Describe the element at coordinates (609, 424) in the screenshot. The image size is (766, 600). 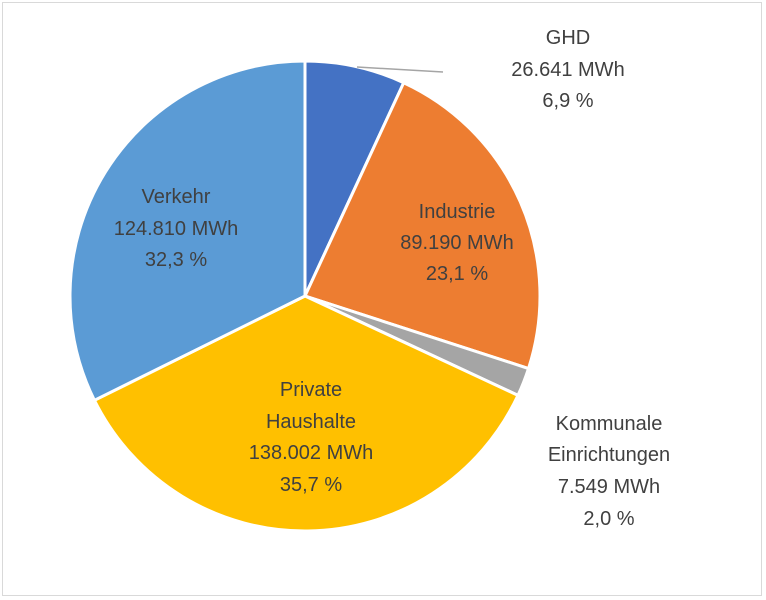
I see `label-kommunal-line1: Kommunale` at that location.